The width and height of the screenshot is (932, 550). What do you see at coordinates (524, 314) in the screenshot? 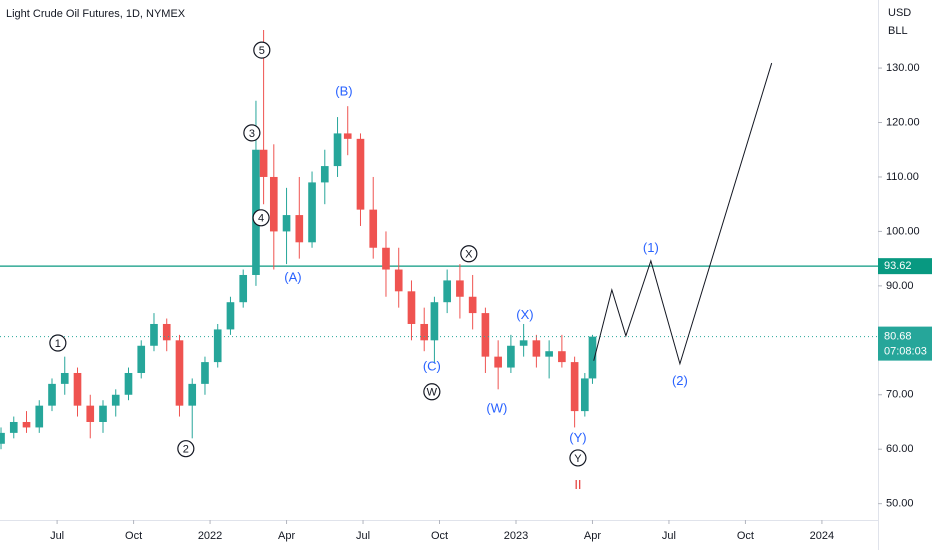
I see `wave-label: (X)` at bounding box center [524, 314].